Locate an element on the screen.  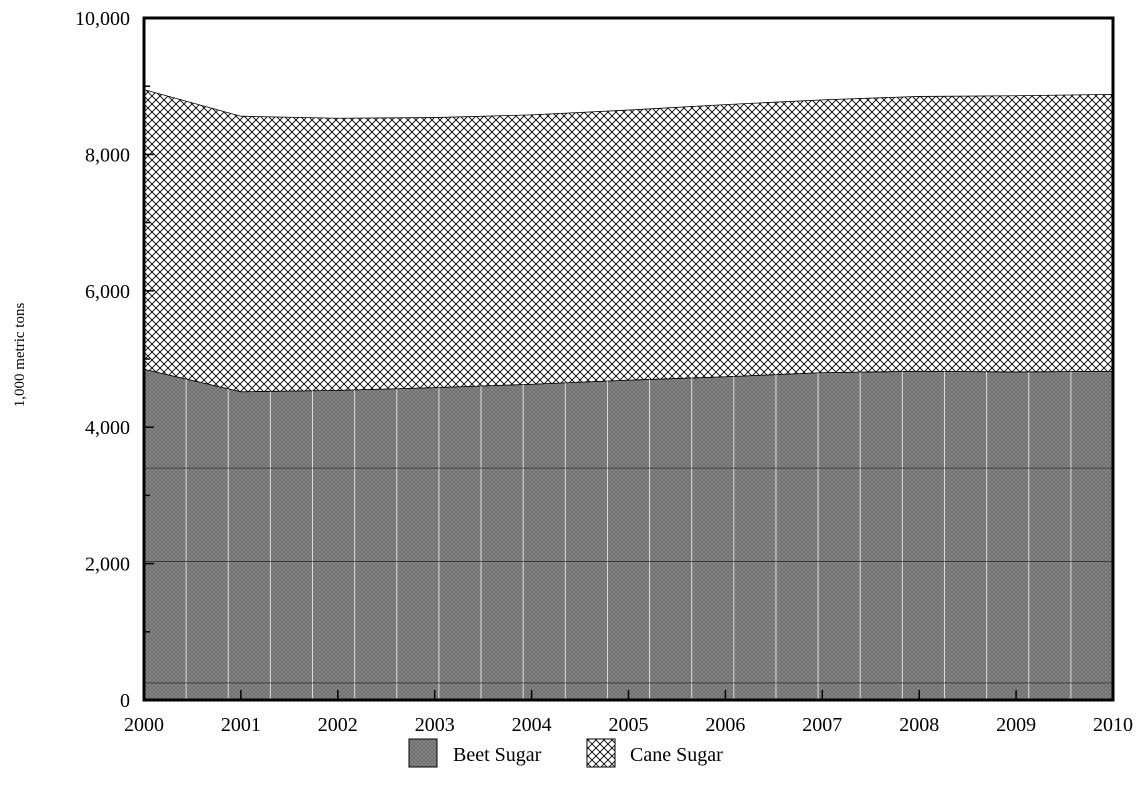
legend-item-beet-sugar: Beet Sugar is located at coordinates (475, 753).